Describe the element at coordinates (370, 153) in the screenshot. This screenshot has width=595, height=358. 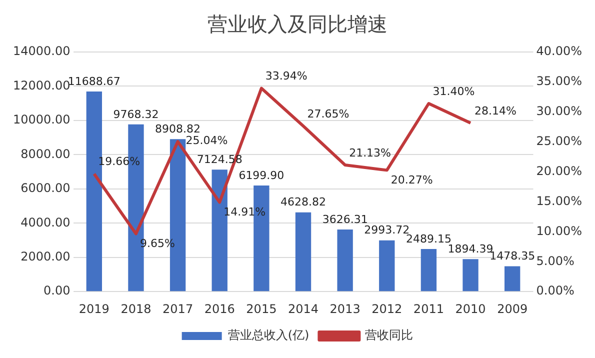
I see `data-label: 21.13%` at that location.